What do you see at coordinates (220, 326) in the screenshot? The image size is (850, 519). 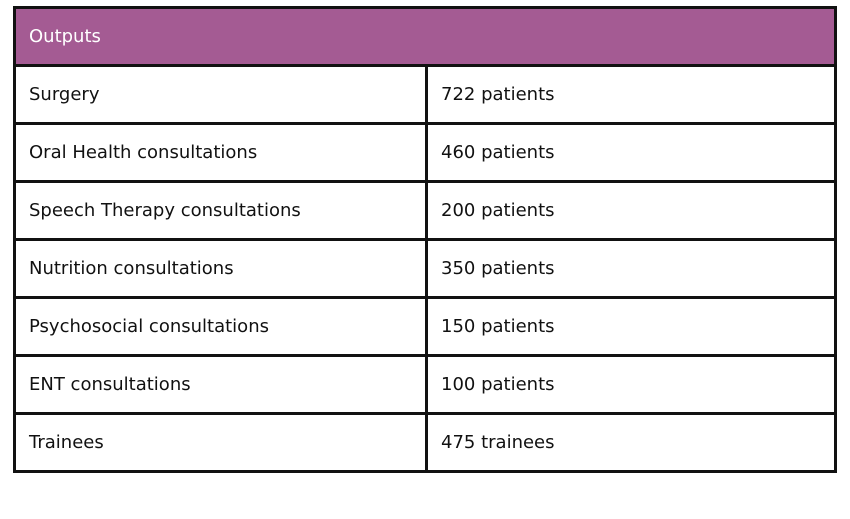 I see `row-label: Psychosocial consultations` at bounding box center [220, 326].